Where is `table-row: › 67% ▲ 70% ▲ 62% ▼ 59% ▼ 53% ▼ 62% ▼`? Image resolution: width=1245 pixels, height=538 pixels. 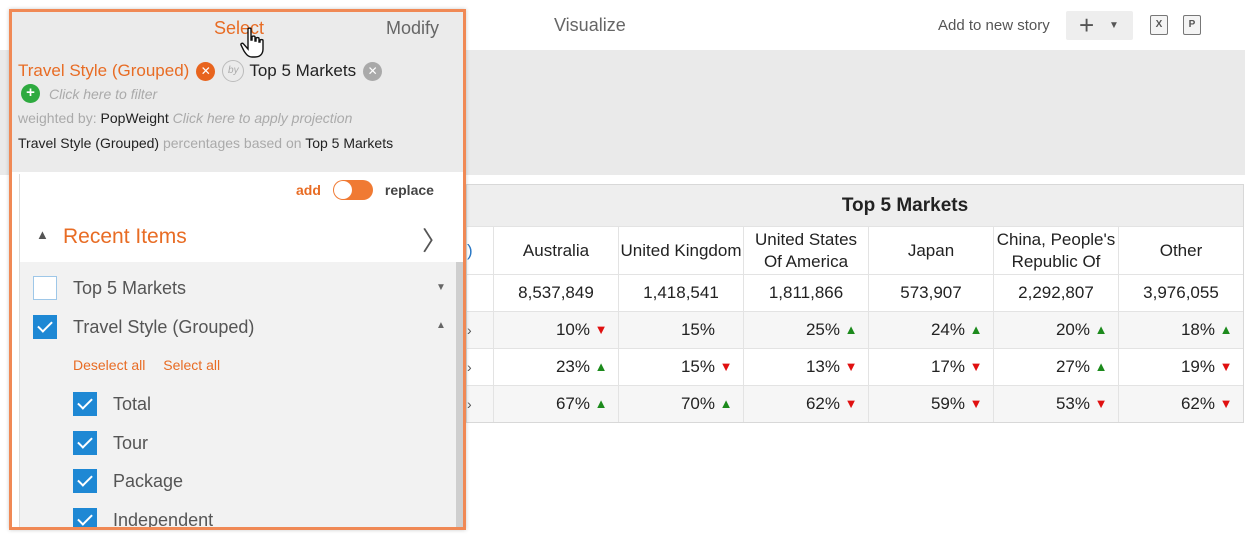
table-row: › 67% ▲ 70% ▲ 62% ▼ 59% ▼ 53% ▼ 62% ▼ is located at coordinates (855, 403).